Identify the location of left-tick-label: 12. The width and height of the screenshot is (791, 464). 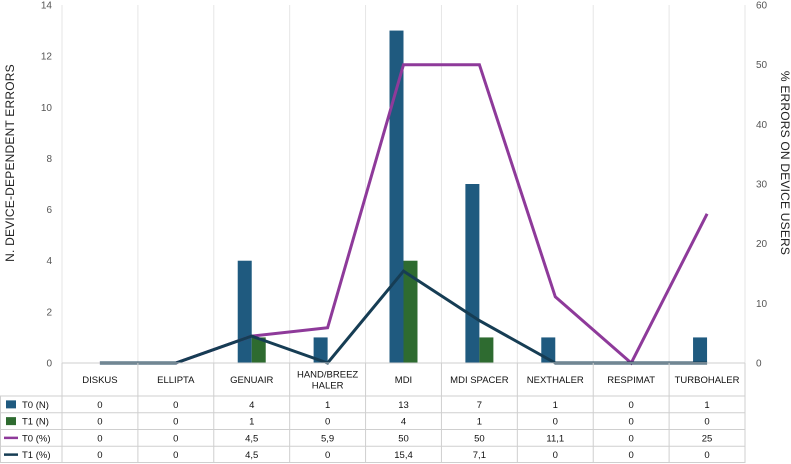
(47, 57).